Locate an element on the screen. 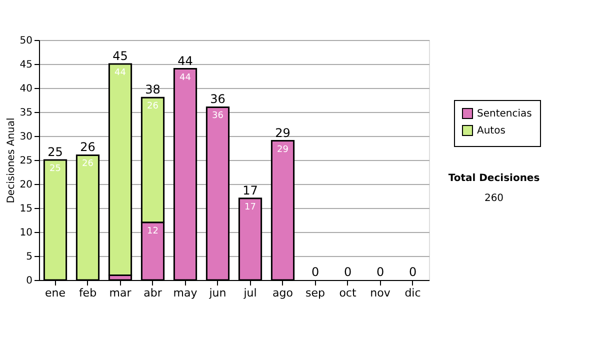  total-label: 17 is located at coordinates (250, 190).